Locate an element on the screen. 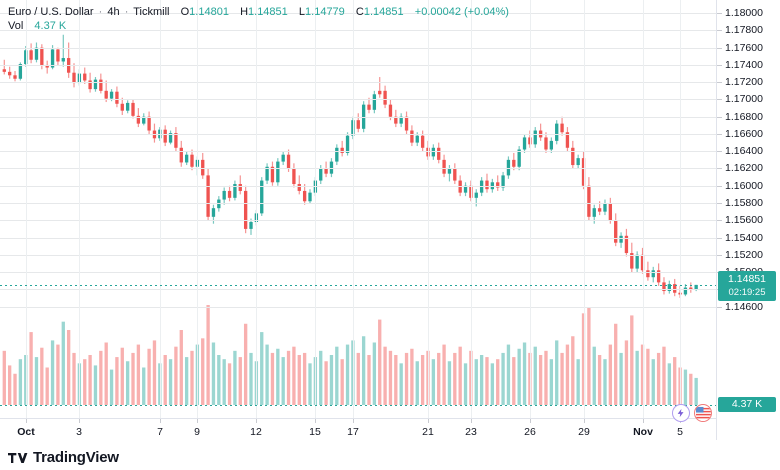 This screenshot has width=780, height=470. time-axis-label: 21 is located at coordinates (428, 432).